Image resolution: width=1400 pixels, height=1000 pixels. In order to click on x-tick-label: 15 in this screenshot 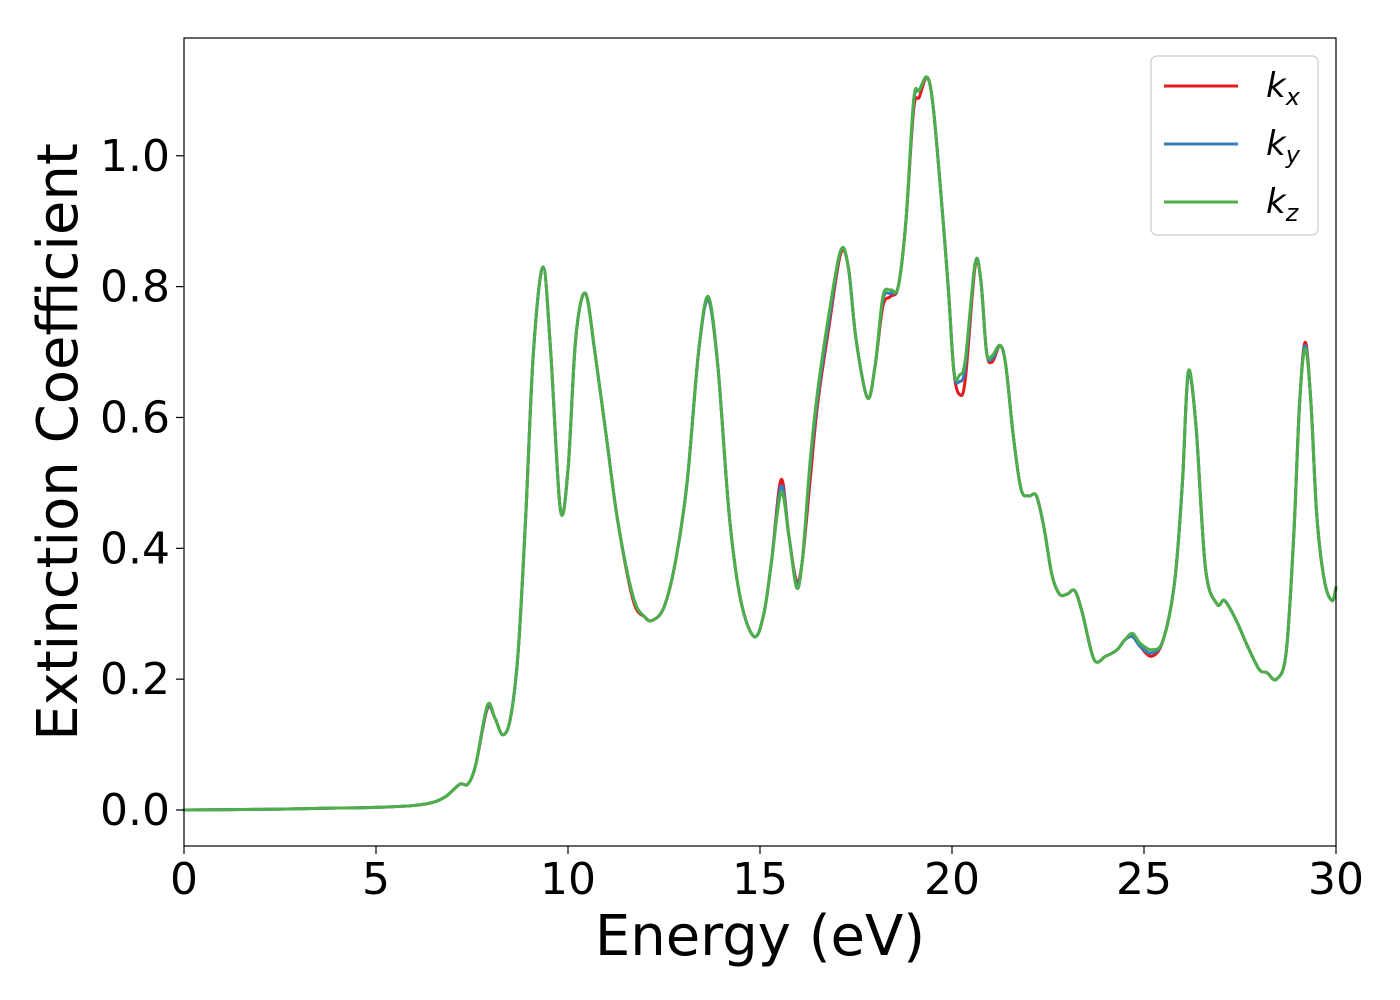, I will do `click(760, 879)`.